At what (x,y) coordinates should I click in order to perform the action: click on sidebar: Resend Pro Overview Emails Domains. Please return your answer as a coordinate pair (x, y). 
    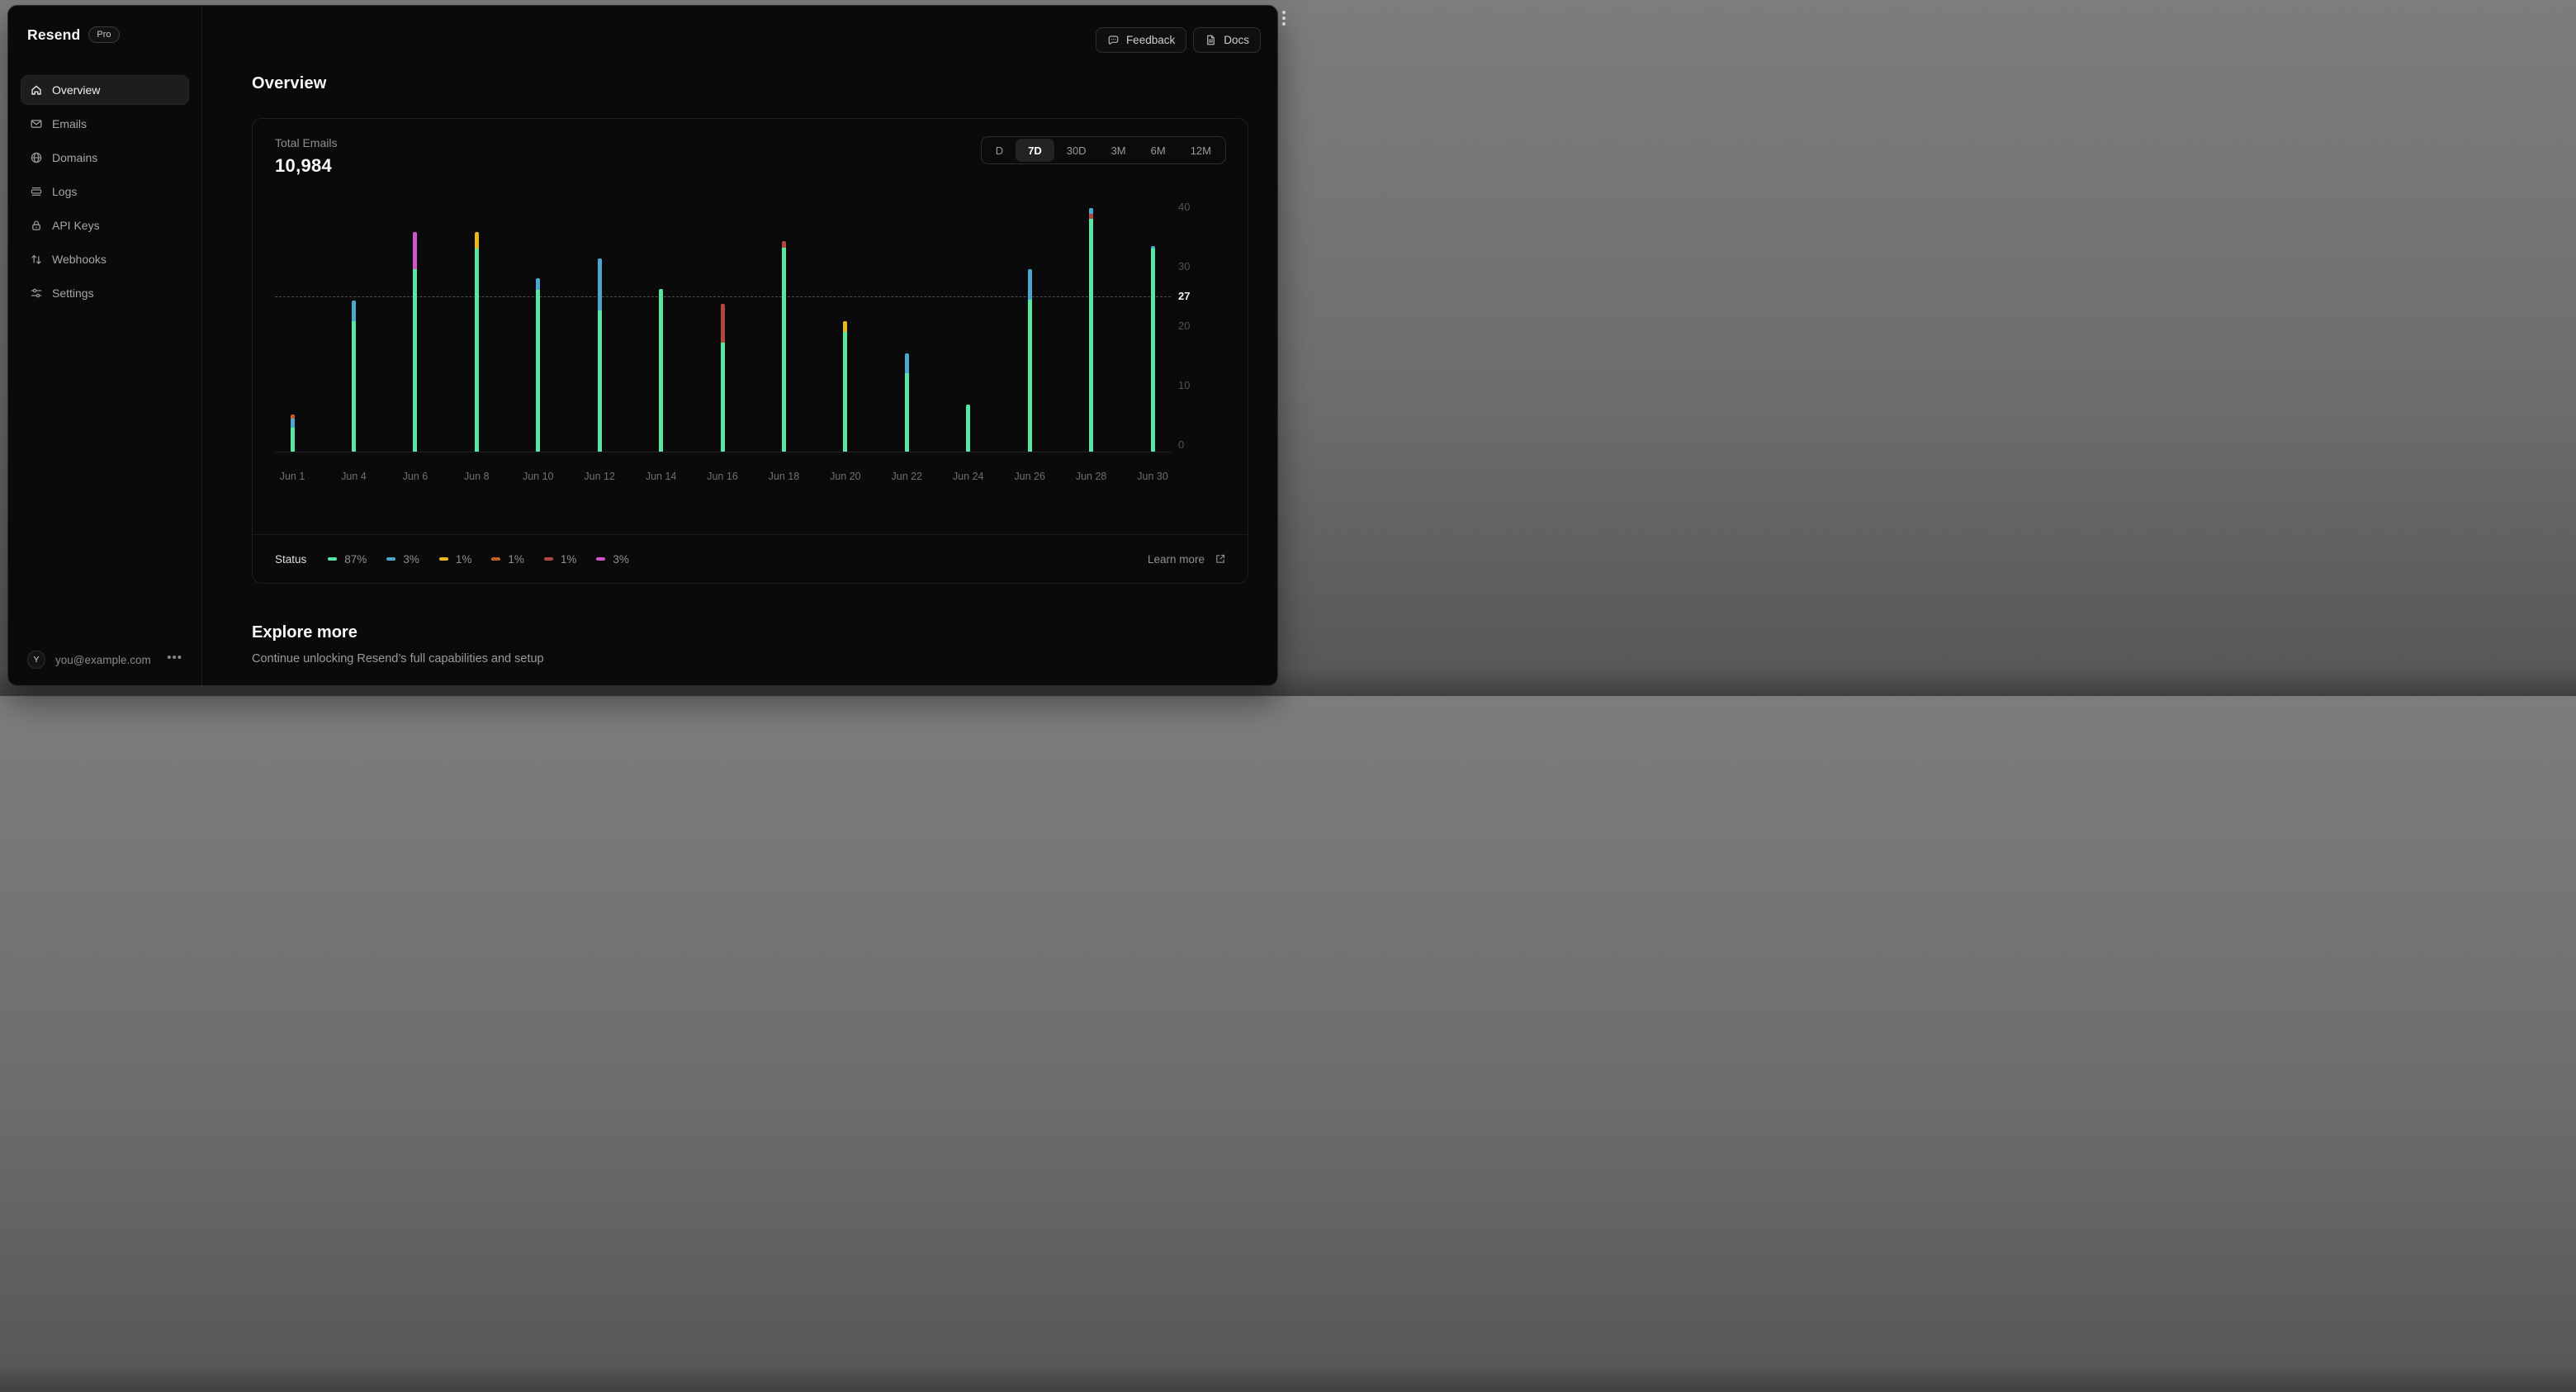
    Looking at the image, I should click on (105, 345).